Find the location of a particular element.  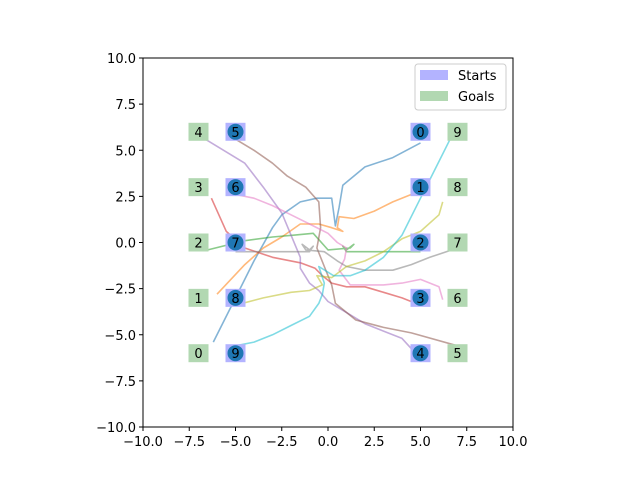

y-tick-label: 2.5 is located at coordinates (125, 197).